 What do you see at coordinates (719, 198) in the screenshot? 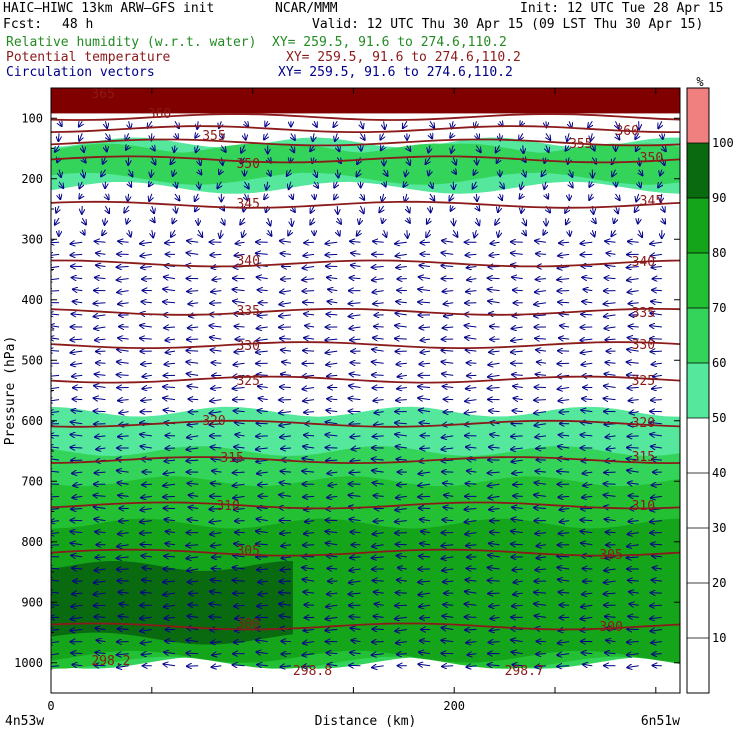
I see `colorbar-label: 90` at bounding box center [719, 198].